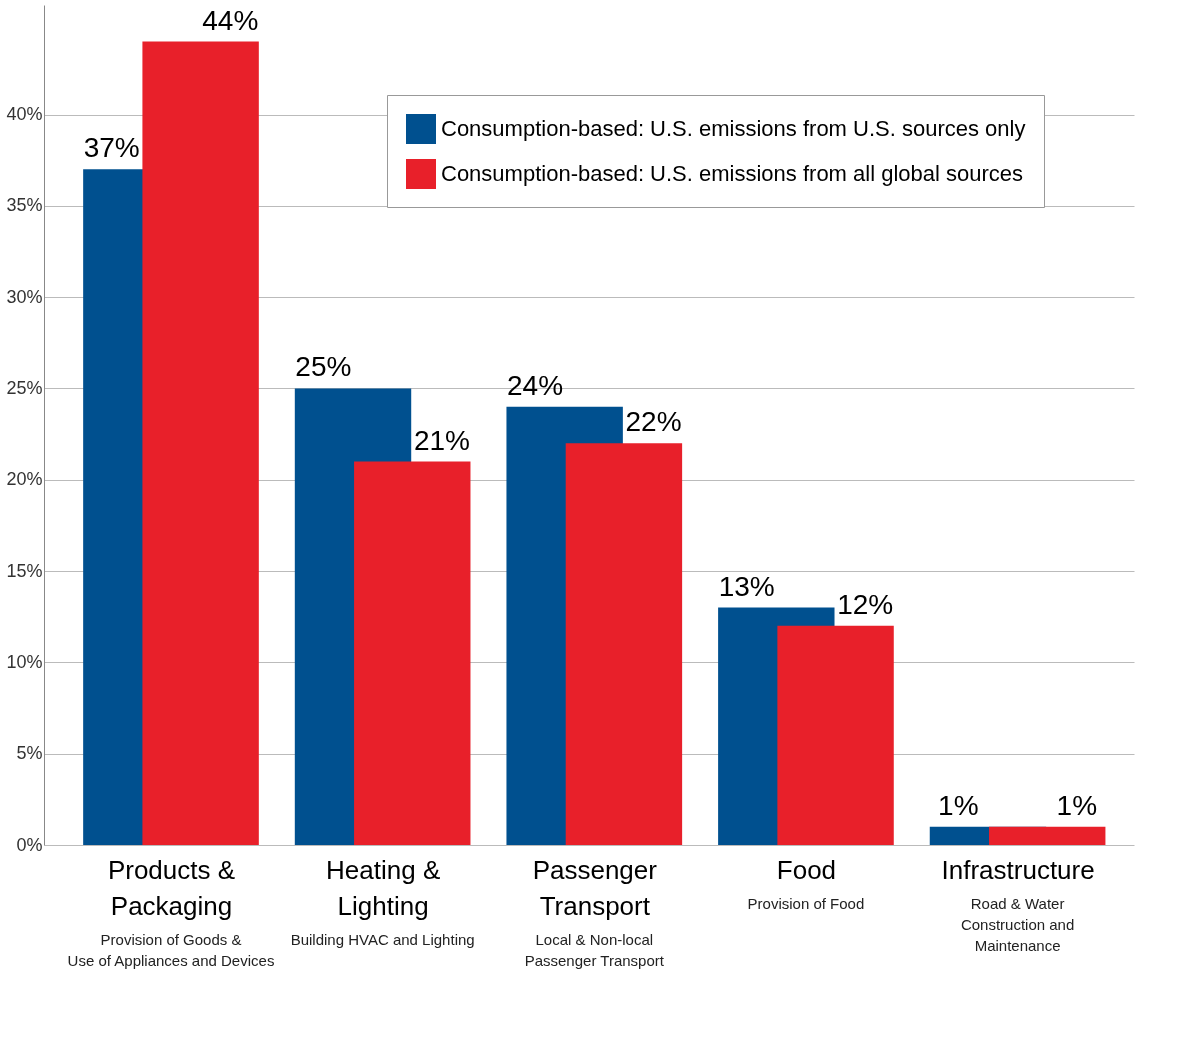 This screenshot has height=1054, width=1181. I want to click on y-tick-label: 30%, so click(24, 296).